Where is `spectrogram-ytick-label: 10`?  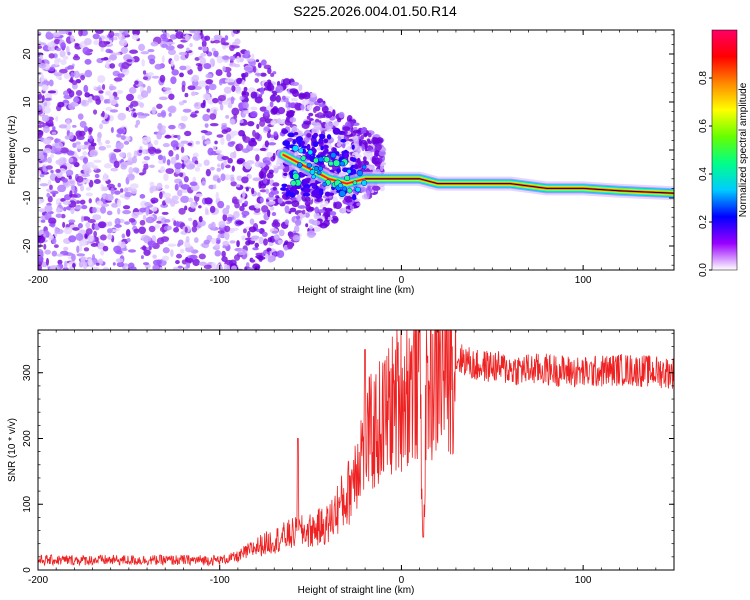 spectrogram-ytick-label: 10 is located at coordinates (27, 102).